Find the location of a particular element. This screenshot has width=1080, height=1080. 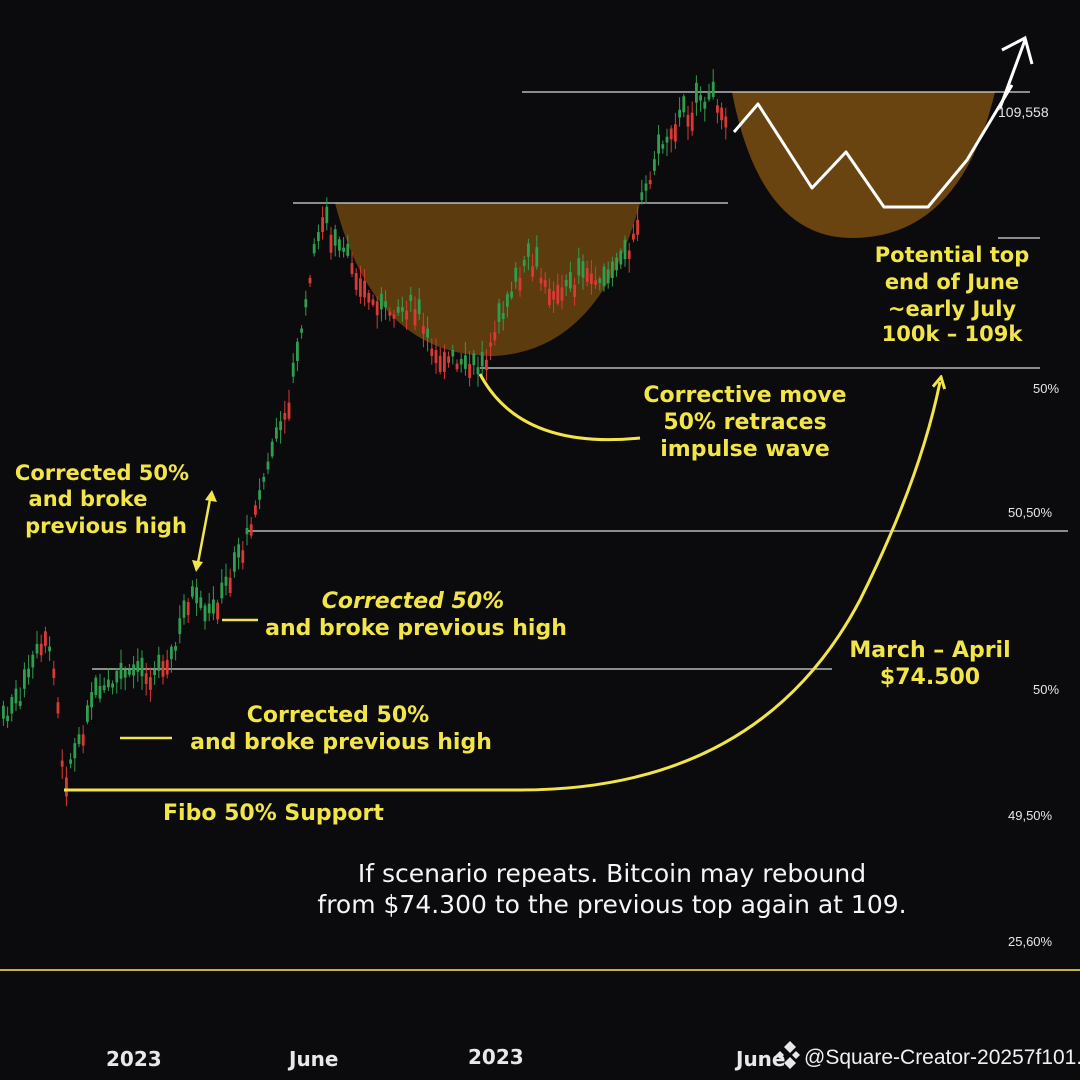

corrected-mid-line-2: and broke previous high is located at coordinates (416, 628).